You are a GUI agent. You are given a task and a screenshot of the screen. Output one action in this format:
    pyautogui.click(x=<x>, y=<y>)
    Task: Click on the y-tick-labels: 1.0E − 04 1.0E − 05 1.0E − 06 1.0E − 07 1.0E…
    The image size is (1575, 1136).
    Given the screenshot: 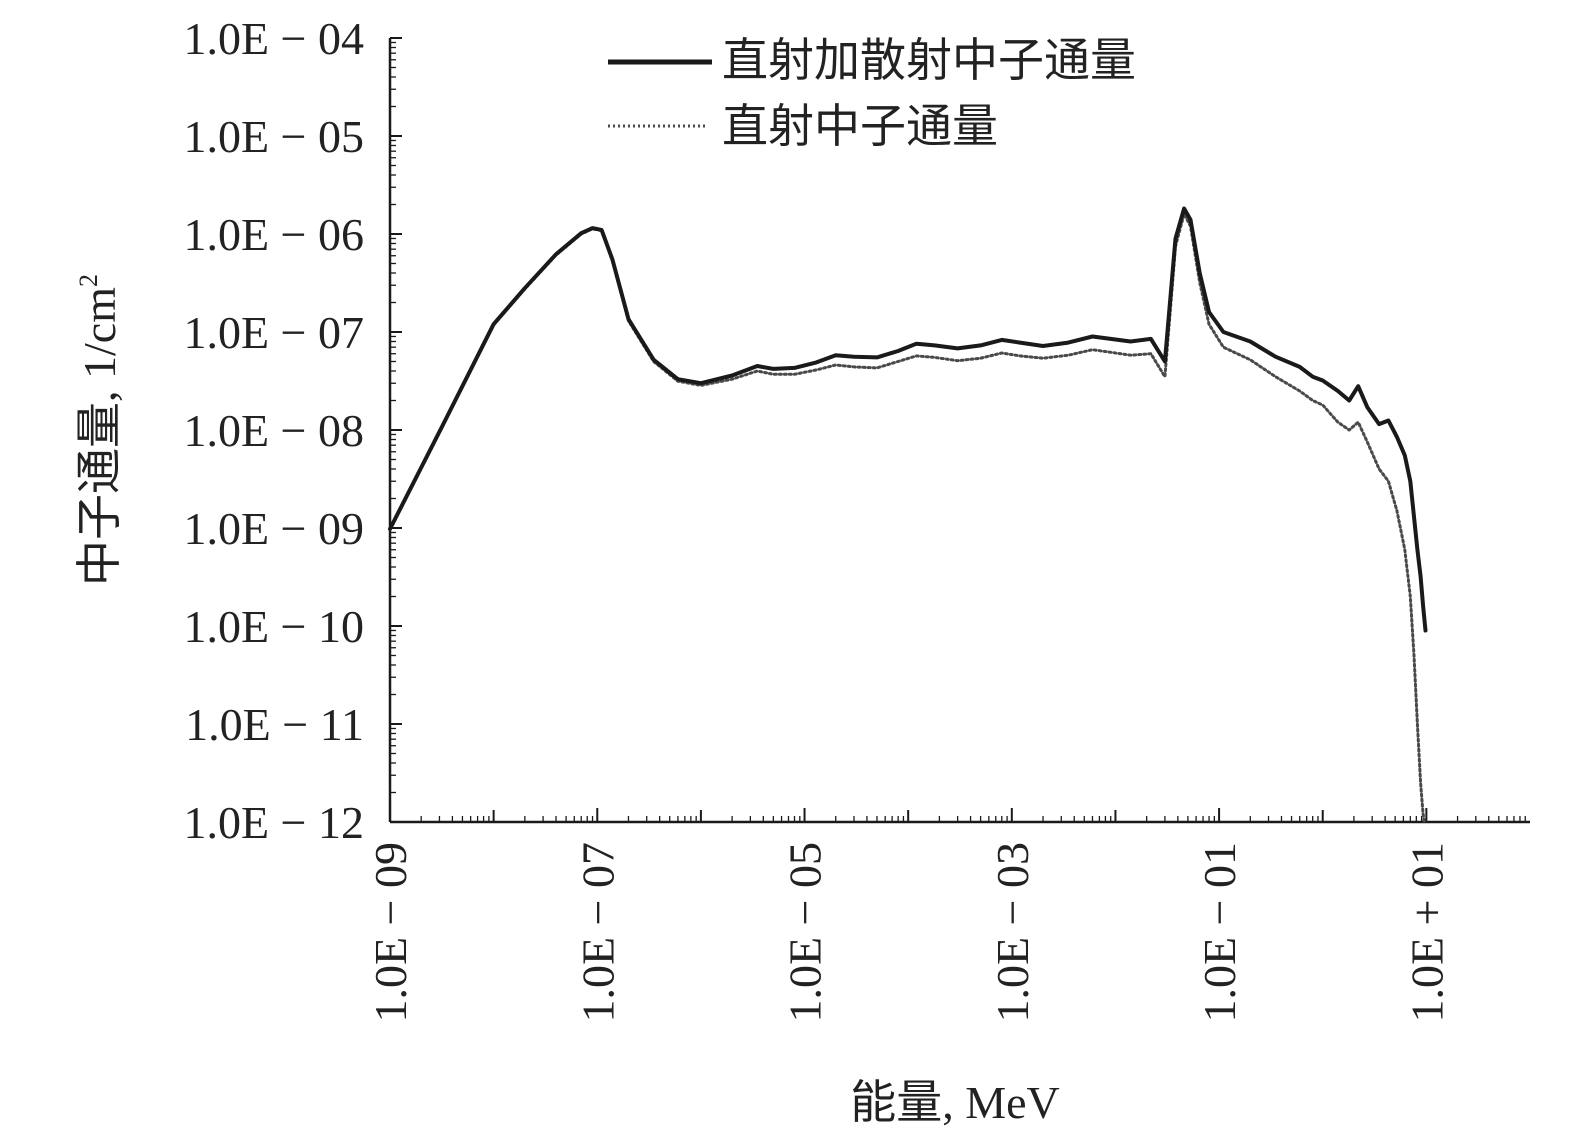 What is the action you would take?
    pyautogui.click(x=273, y=430)
    